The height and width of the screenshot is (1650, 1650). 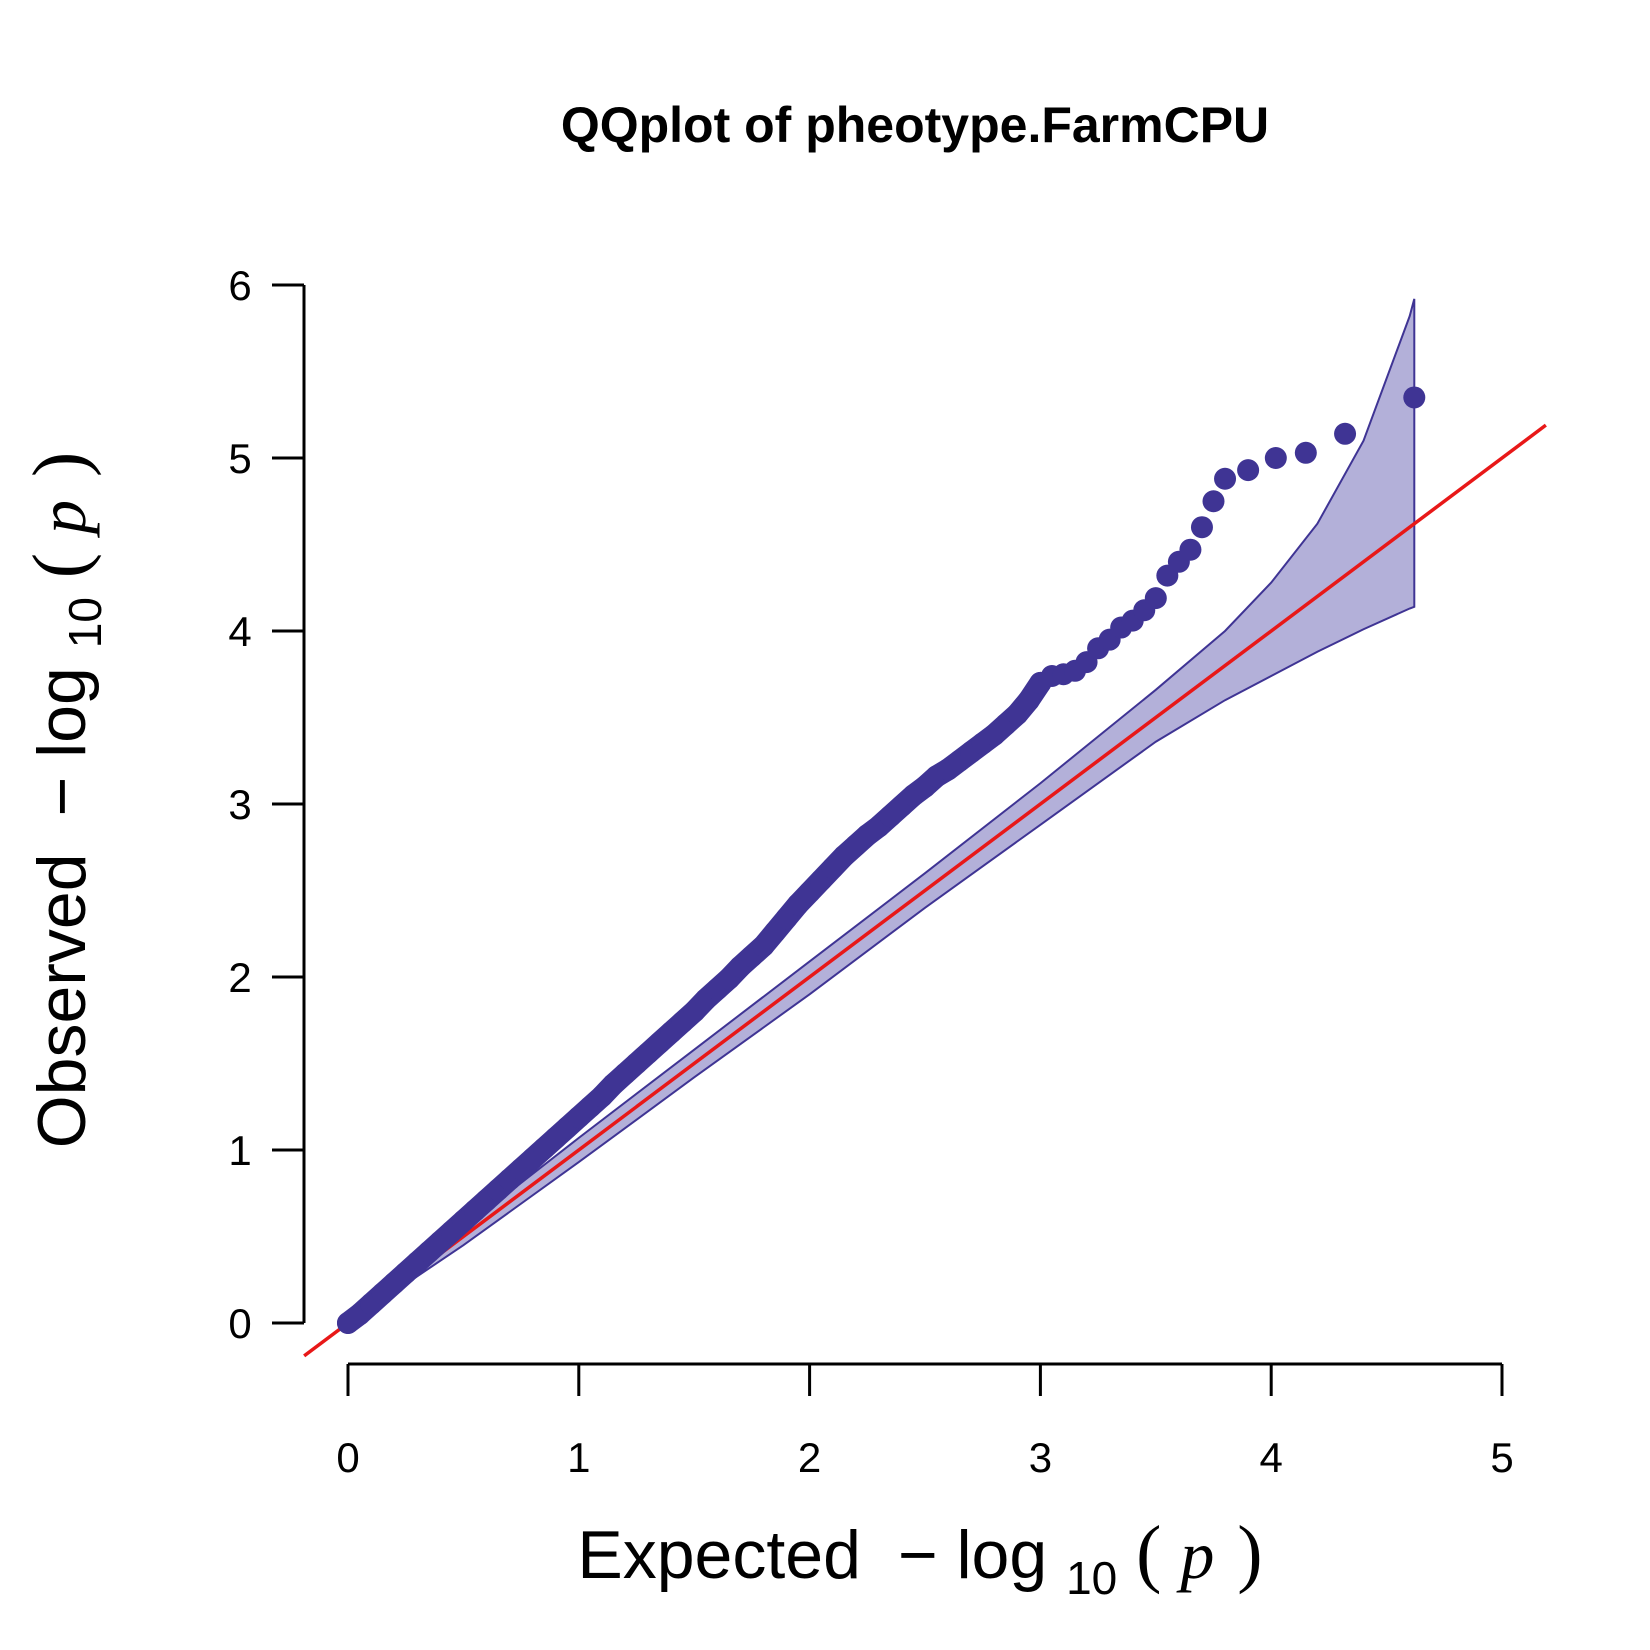 What do you see at coordinates (62, 519) in the screenshot?
I see `y-axis-label-variable: p` at bounding box center [62, 519].